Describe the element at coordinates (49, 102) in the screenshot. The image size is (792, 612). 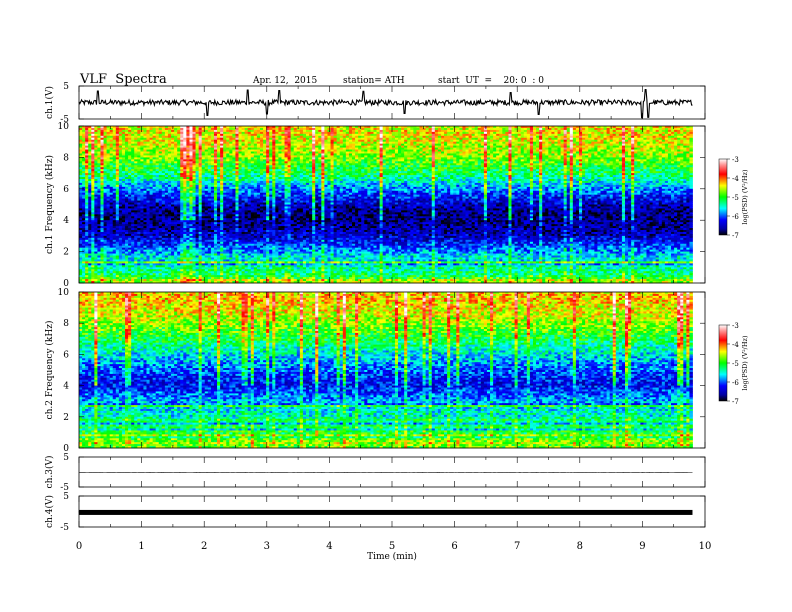
I see `ch1-waveform-ylabel: ch.1(V)` at that location.